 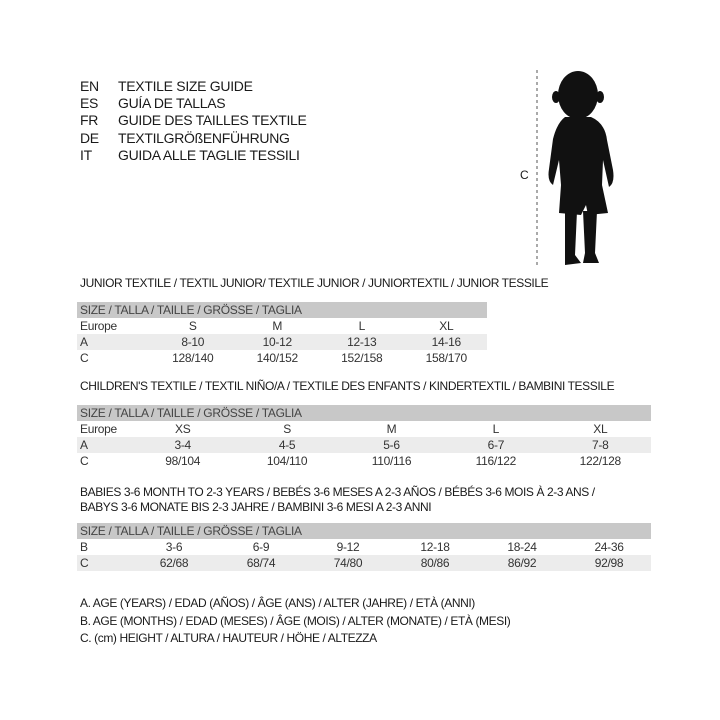 What do you see at coordinates (364, 429) in the screenshot?
I see `table-row: Europe XS S M L XL` at bounding box center [364, 429].